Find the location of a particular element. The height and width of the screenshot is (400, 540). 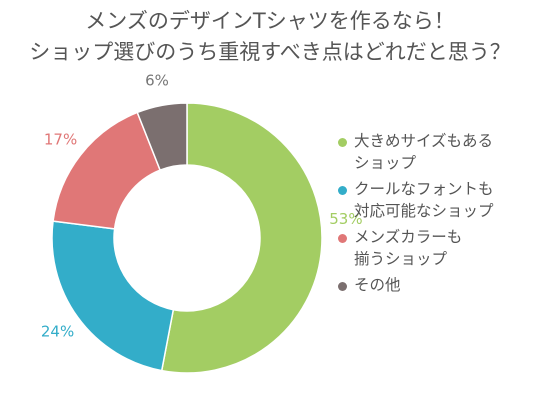

chart-title-line-2: ショップ選びのうち重視すべき点はどれだと思う？ is located at coordinates (270, 52).